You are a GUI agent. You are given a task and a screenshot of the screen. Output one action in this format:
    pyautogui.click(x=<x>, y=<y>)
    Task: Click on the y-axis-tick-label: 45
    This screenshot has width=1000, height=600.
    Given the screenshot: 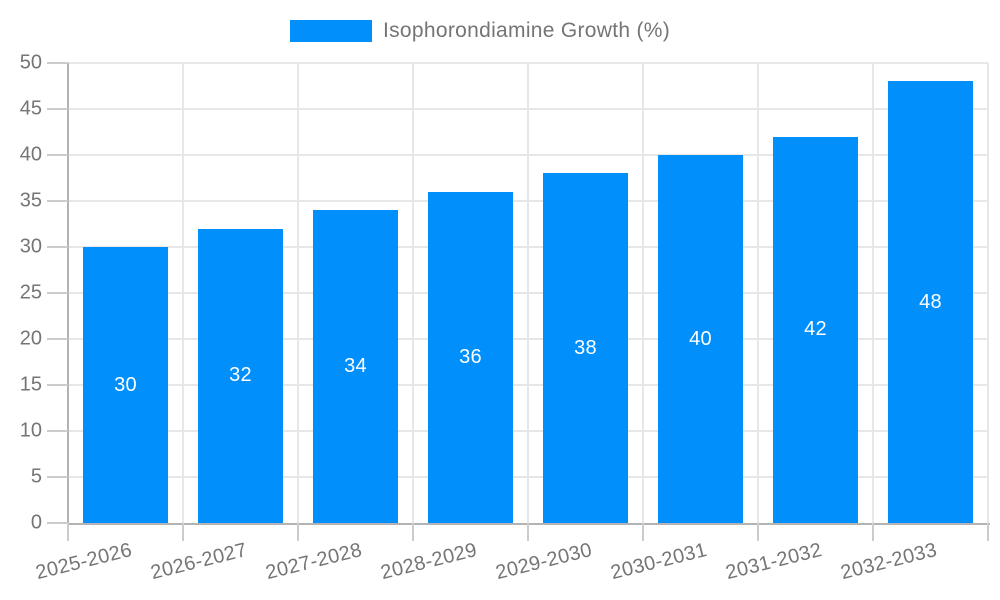 What is the action you would take?
    pyautogui.click(x=30, y=108)
    